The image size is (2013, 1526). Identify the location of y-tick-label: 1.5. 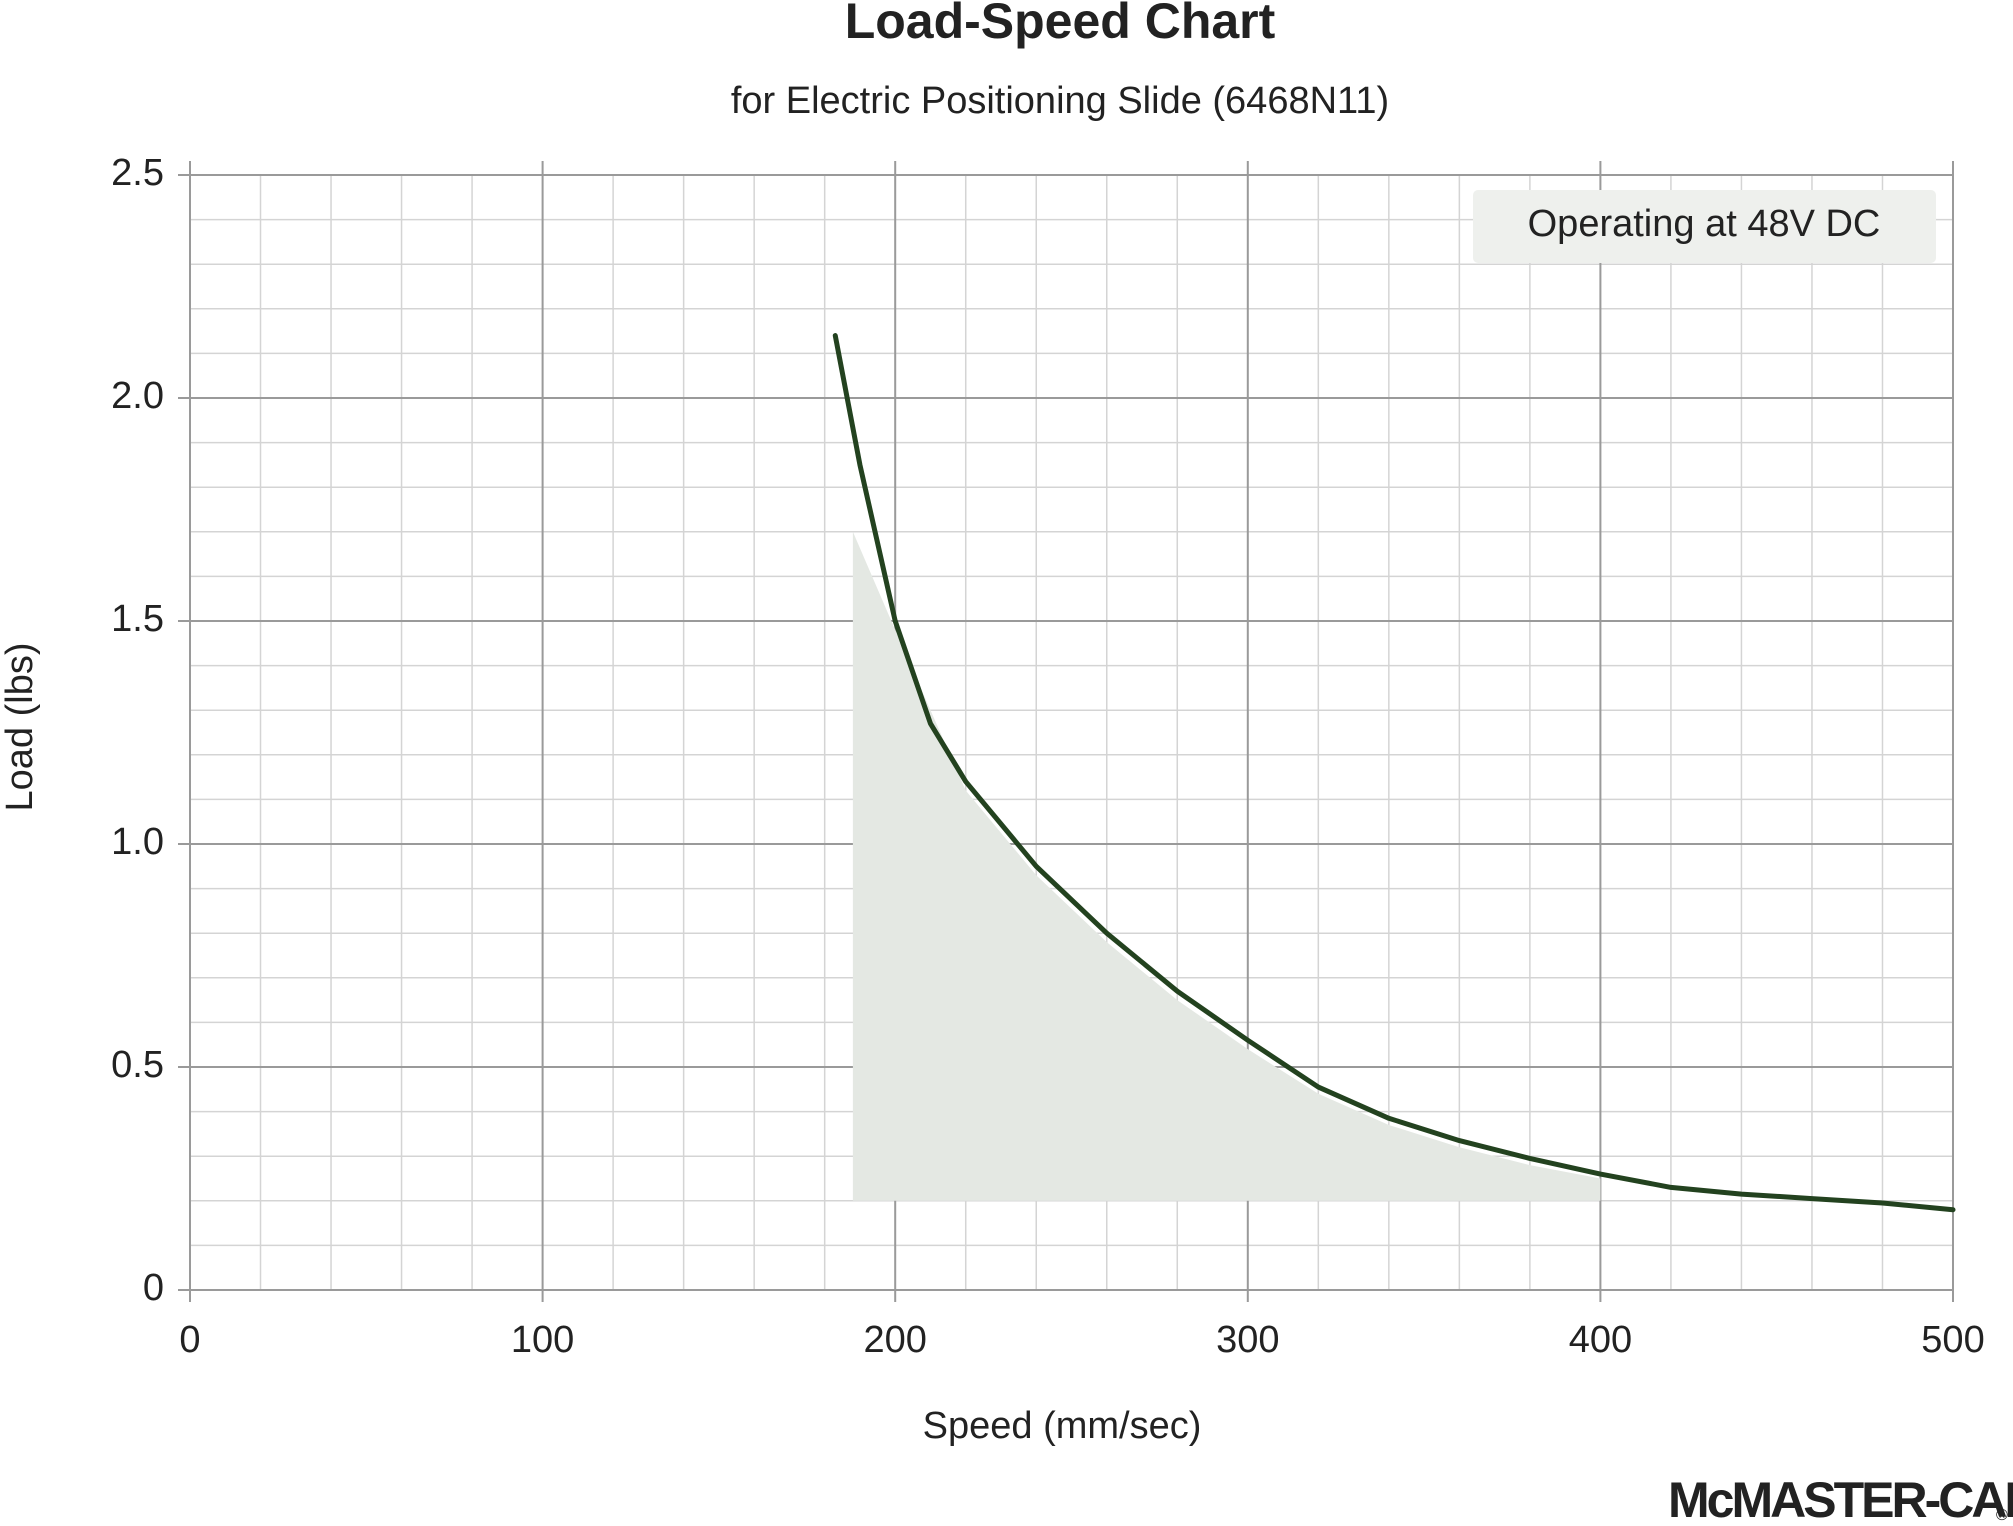
(137, 619).